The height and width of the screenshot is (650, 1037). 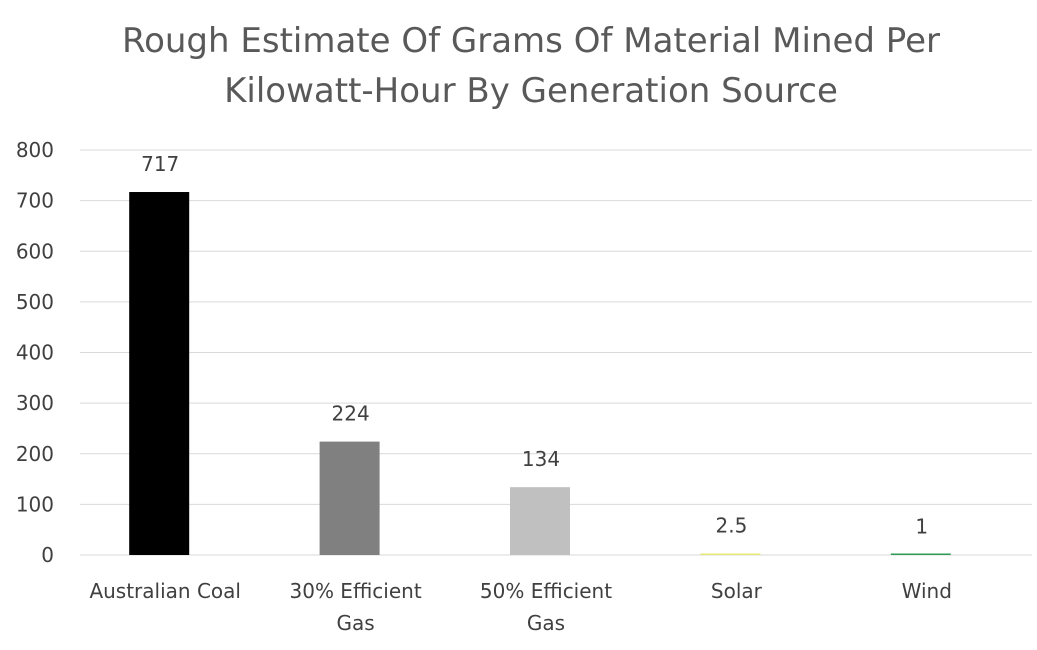 What do you see at coordinates (165, 591) in the screenshot?
I see `x-category-label-0-line-1: Australian Coal` at bounding box center [165, 591].